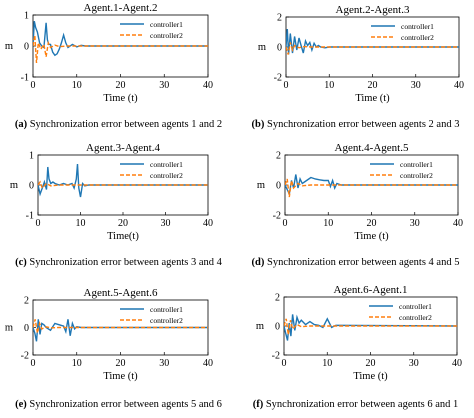 This screenshot has width=474, height=418. I want to click on caption-e-label: (e), so click(21, 404).